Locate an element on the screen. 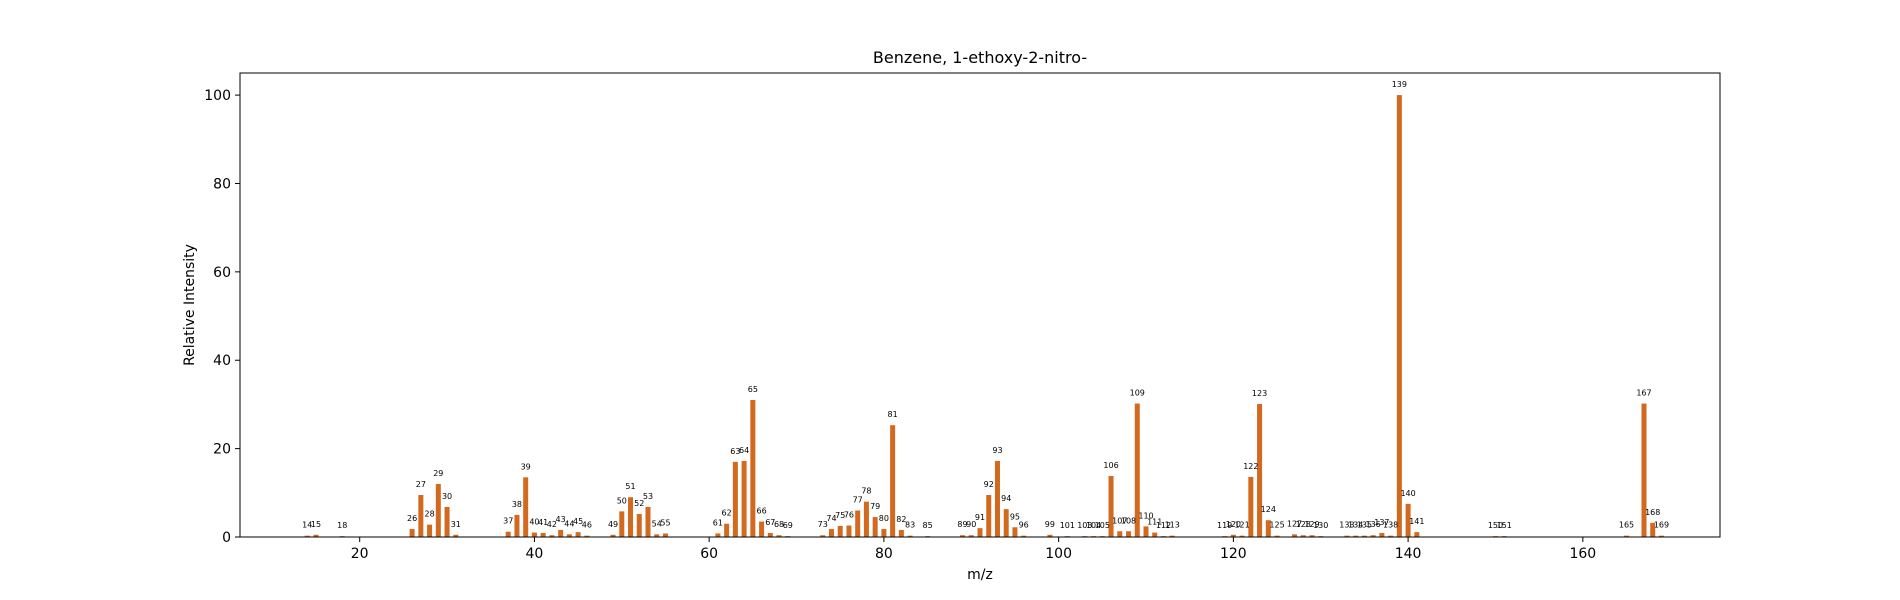  peak-label: 111 is located at coordinates (1154, 522).